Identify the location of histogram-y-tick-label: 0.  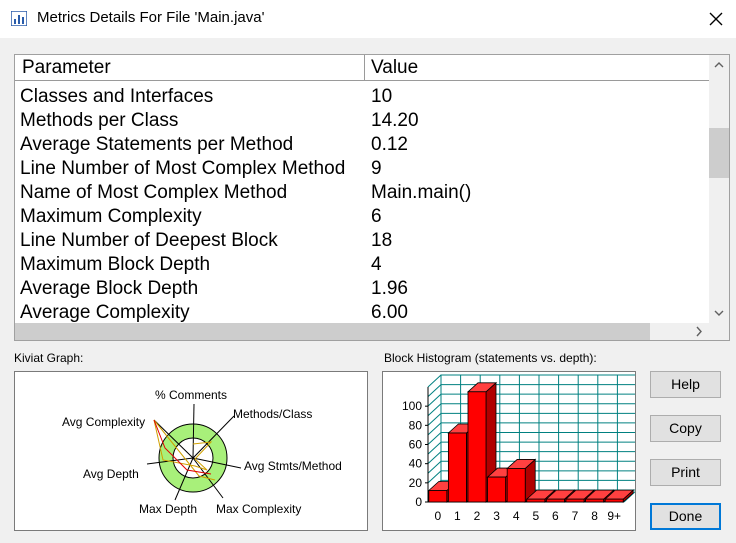
(418, 502).